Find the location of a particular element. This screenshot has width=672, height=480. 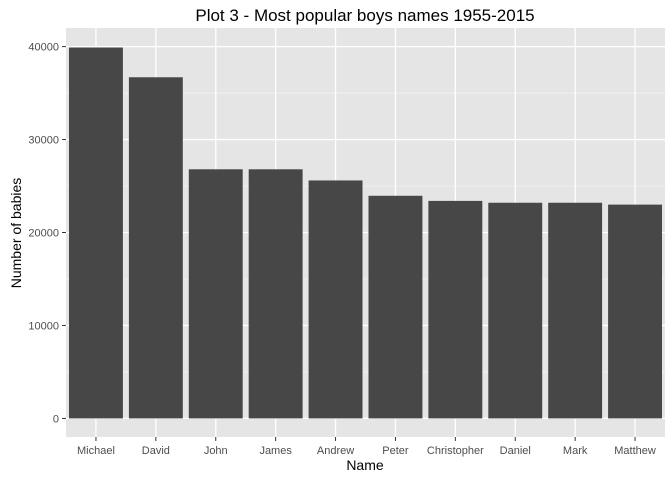

y-tick-label: 40000 is located at coordinates (43, 48).